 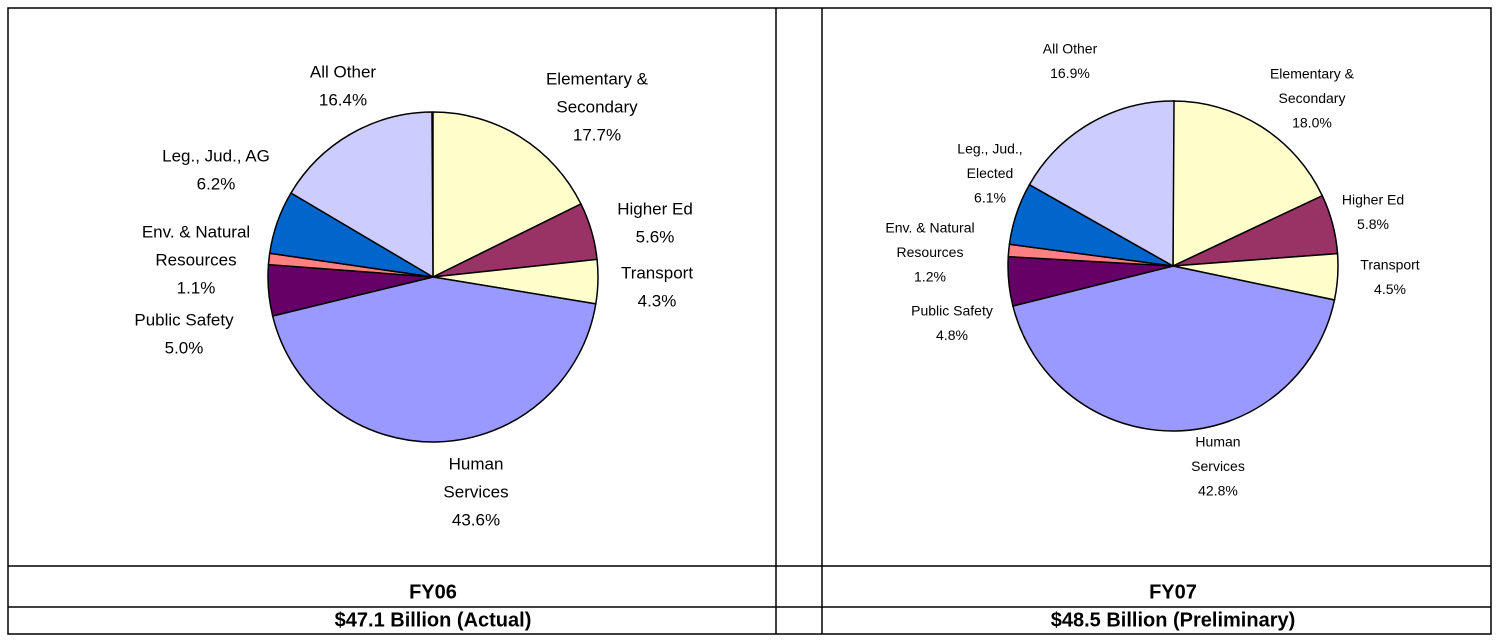 What do you see at coordinates (989, 149) in the screenshot?
I see `slice-label: Leg., Jud.,` at bounding box center [989, 149].